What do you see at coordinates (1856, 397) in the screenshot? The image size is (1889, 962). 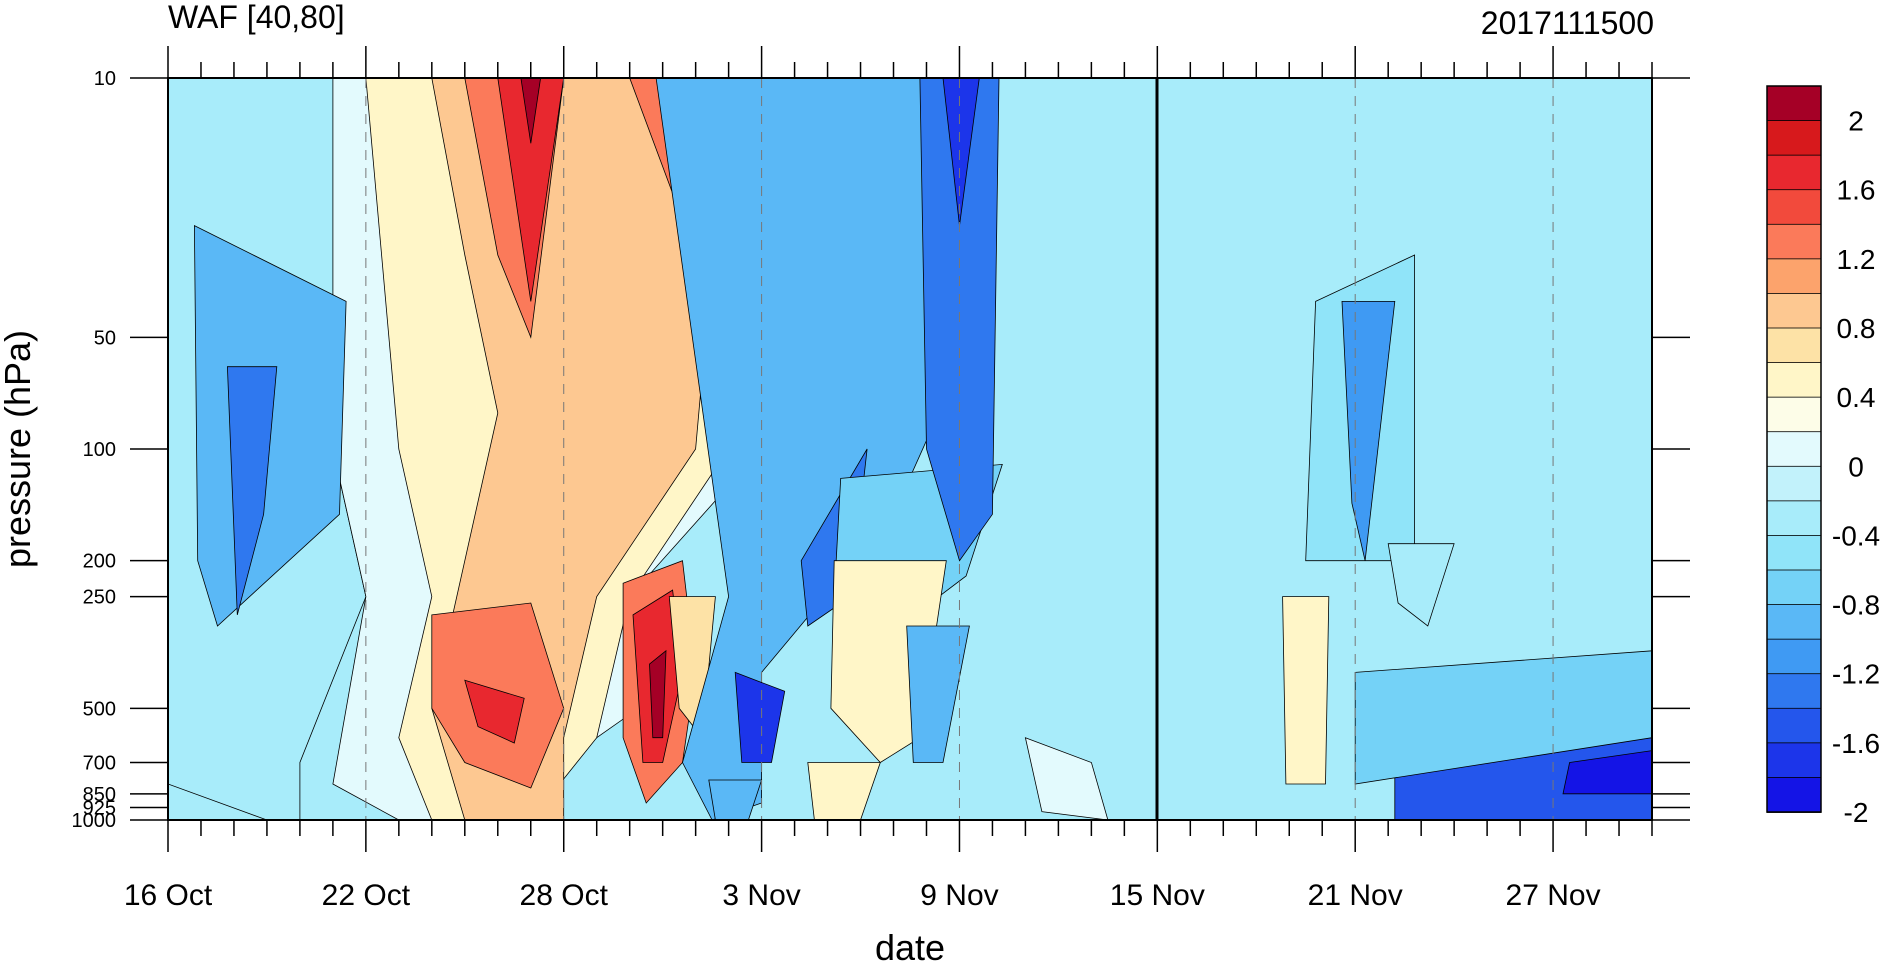 I see `colorbar-label: 0.4` at bounding box center [1856, 397].